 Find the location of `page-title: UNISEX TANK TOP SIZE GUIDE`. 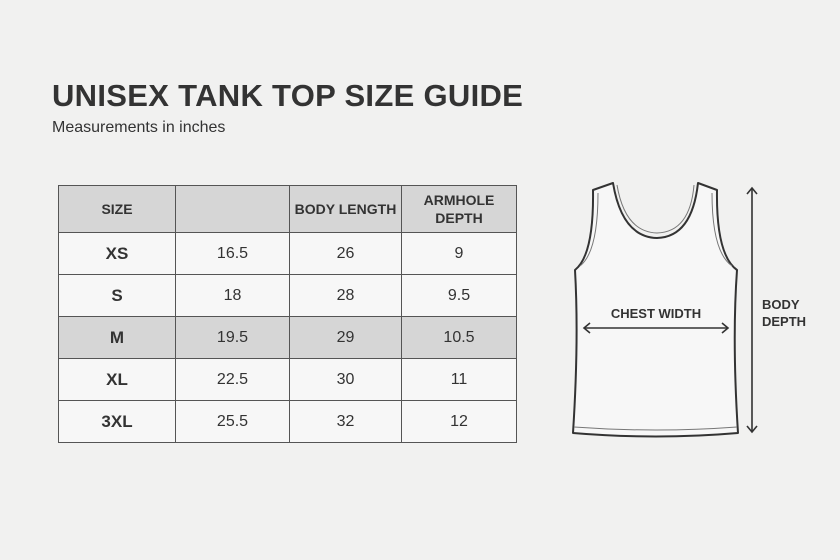

page-title: UNISEX TANK TOP SIZE GUIDE is located at coordinates (288, 95).